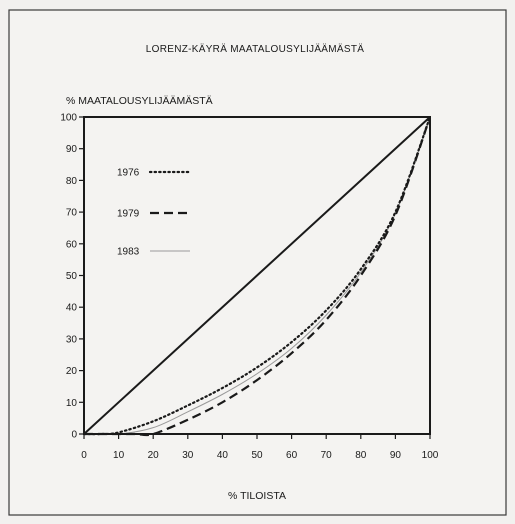 Image resolution: width=515 pixels, height=524 pixels. What do you see at coordinates (72, 149) in the screenshot?
I see `y-tick-label: 90` at bounding box center [72, 149].